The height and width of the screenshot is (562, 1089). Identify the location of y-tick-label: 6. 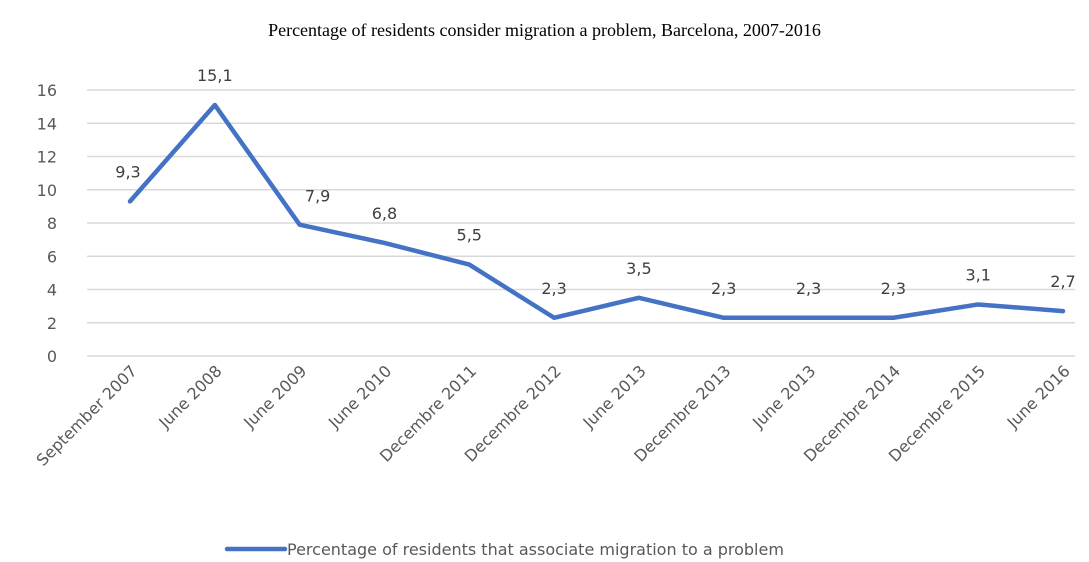
(52, 256).